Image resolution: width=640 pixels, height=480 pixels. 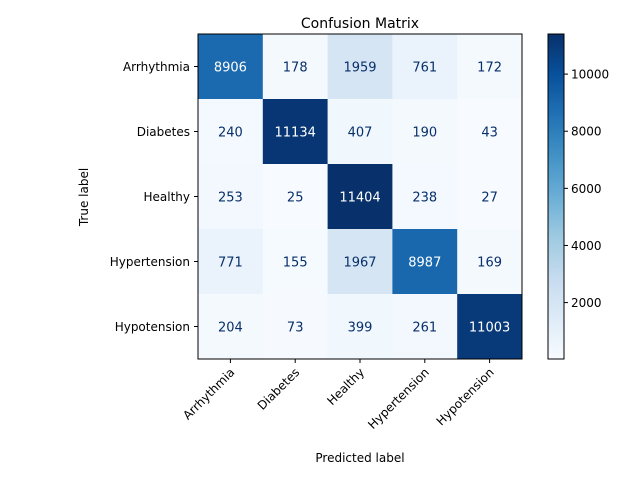 I want to click on cell-value-label: 240, so click(x=230, y=133).